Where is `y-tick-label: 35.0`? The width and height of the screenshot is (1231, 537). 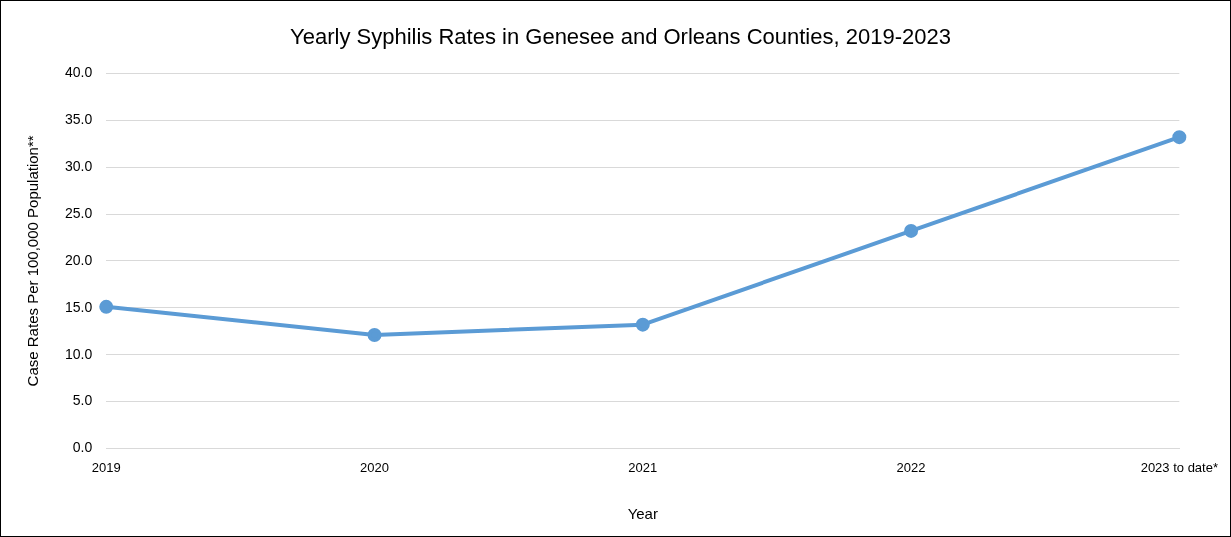 y-tick-label: 35.0 is located at coordinates (79, 119).